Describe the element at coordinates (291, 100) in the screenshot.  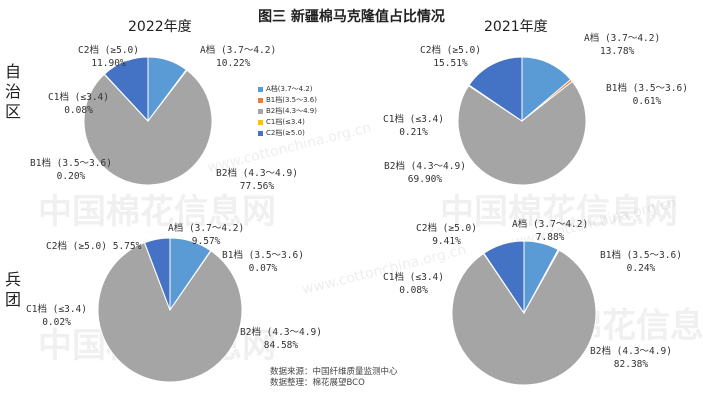
I see `legend-label-b1: B1档(3.5～3.6)` at that location.